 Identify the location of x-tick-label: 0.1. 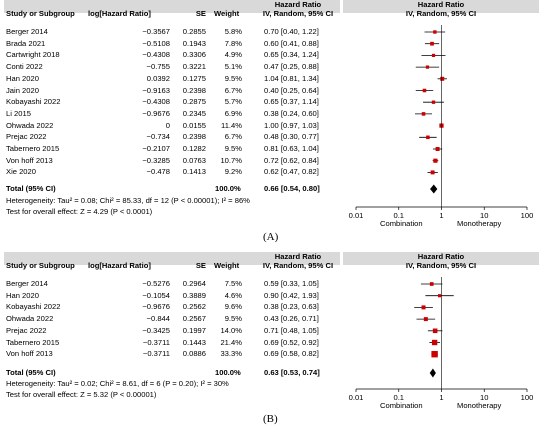
(399, 215).